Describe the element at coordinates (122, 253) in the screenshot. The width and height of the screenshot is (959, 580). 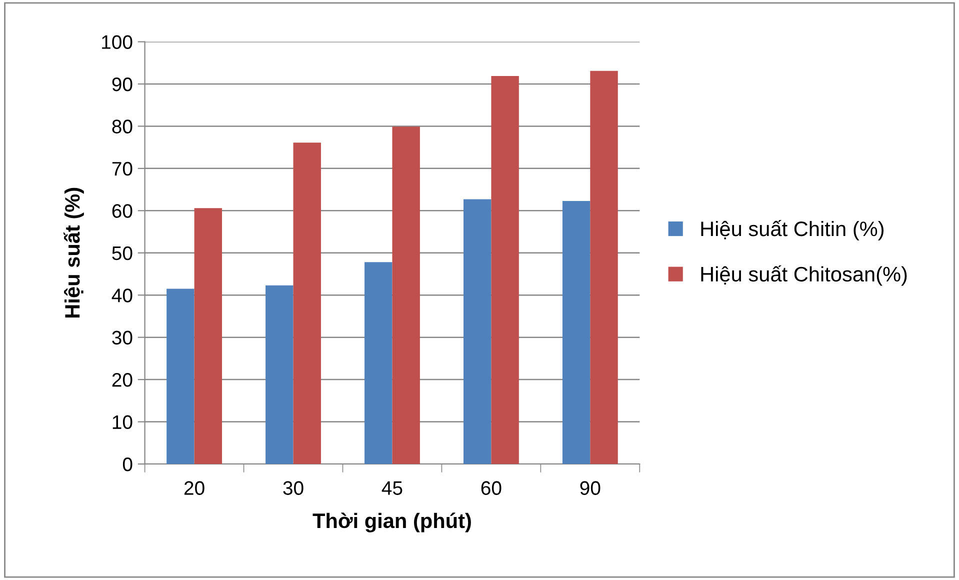
I see `y-tick-label: 50` at that location.